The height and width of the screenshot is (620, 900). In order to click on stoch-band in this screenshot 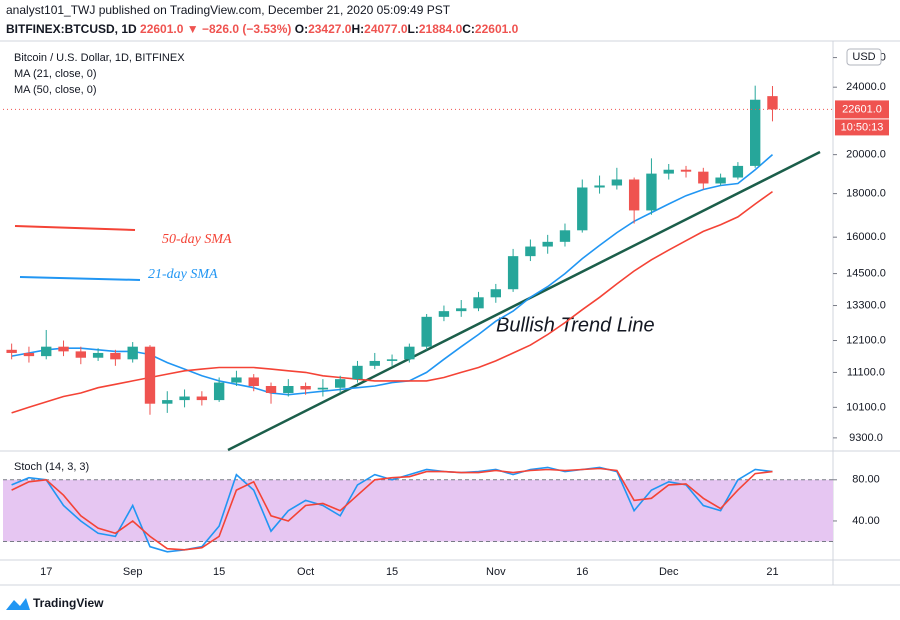, I will do `click(418, 510)`.